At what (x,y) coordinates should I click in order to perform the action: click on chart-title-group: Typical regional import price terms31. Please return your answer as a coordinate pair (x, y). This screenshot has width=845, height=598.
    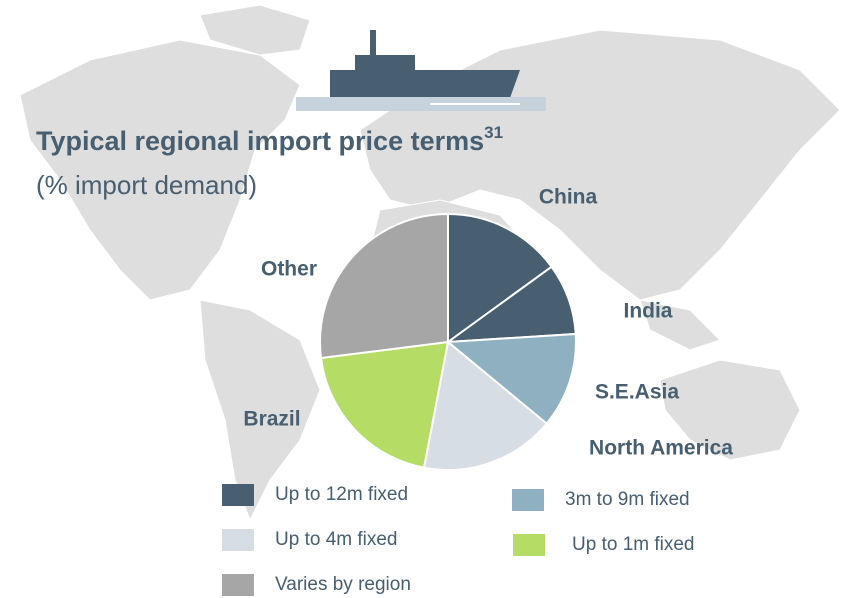
    Looking at the image, I should click on (269, 139).